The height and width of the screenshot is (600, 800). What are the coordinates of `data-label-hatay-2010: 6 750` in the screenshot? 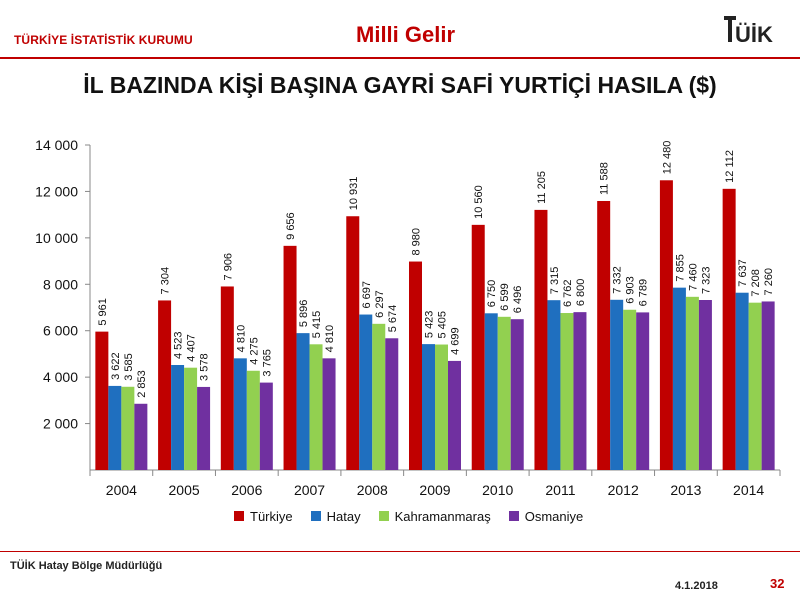 It's located at (492, 294).